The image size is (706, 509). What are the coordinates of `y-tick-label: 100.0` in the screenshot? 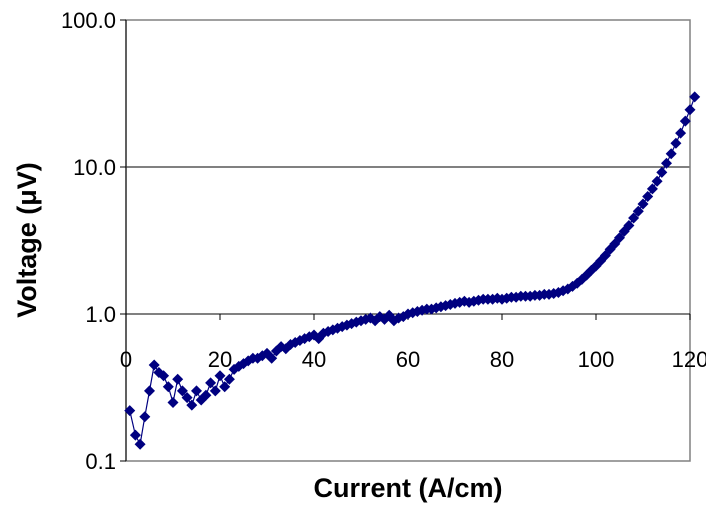 It's located at (88, 20).